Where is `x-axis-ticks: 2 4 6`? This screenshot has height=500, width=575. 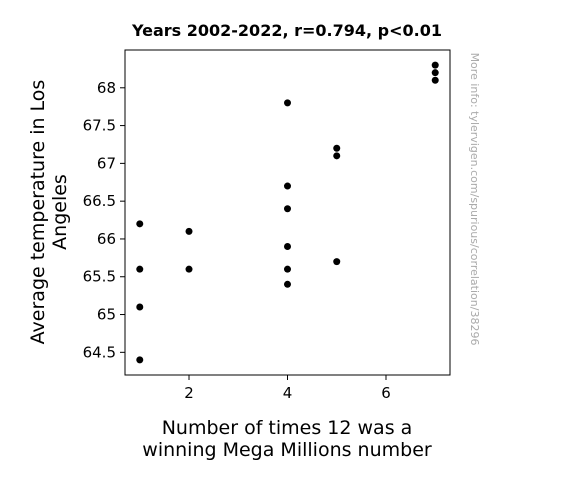 x-axis-ticks: 2 4 6 is located at coordinates (287, 388).